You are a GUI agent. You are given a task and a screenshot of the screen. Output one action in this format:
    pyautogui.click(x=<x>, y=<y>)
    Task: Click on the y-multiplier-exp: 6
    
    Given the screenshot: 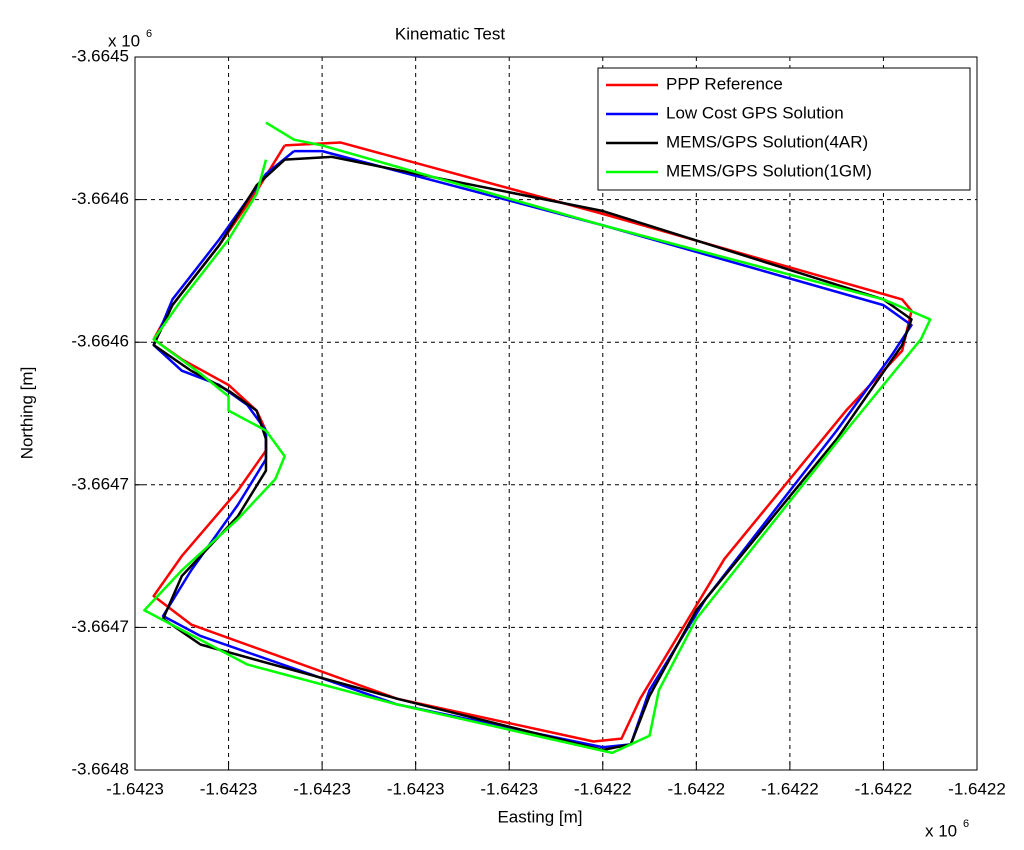 What is the action you would take?
    pyautogui.click(x=149, y=34)
    